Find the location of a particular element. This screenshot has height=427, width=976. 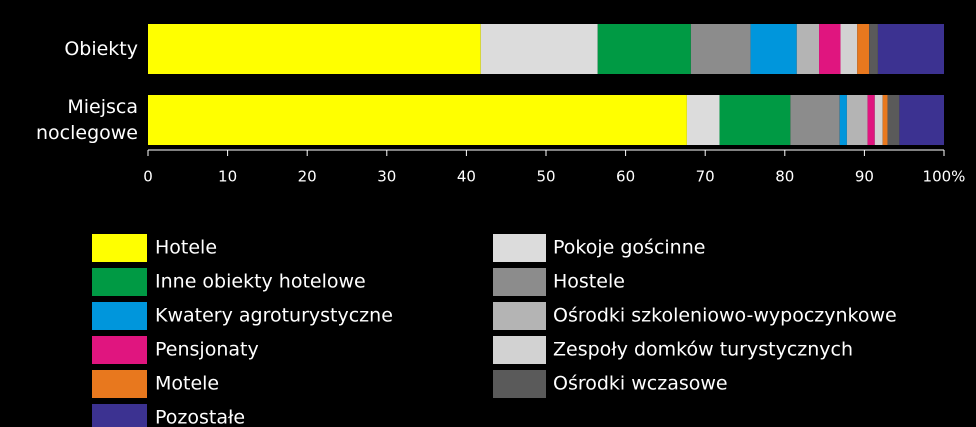

x-tick-label: 90 is located at coordinates (864, 177).